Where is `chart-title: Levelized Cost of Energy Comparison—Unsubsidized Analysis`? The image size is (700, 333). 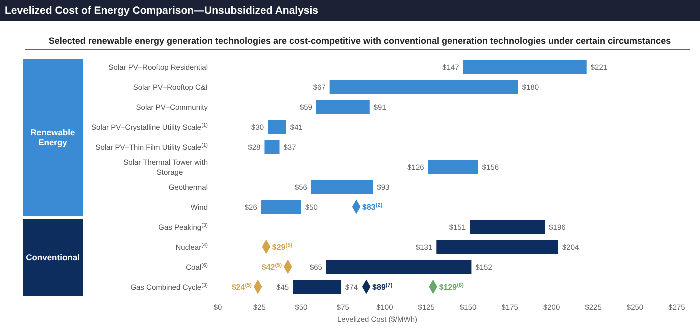 chart-title: Levelized Cost of Energy Comparison—Unsubsidized Analysis is located at coordinates (162, 11).